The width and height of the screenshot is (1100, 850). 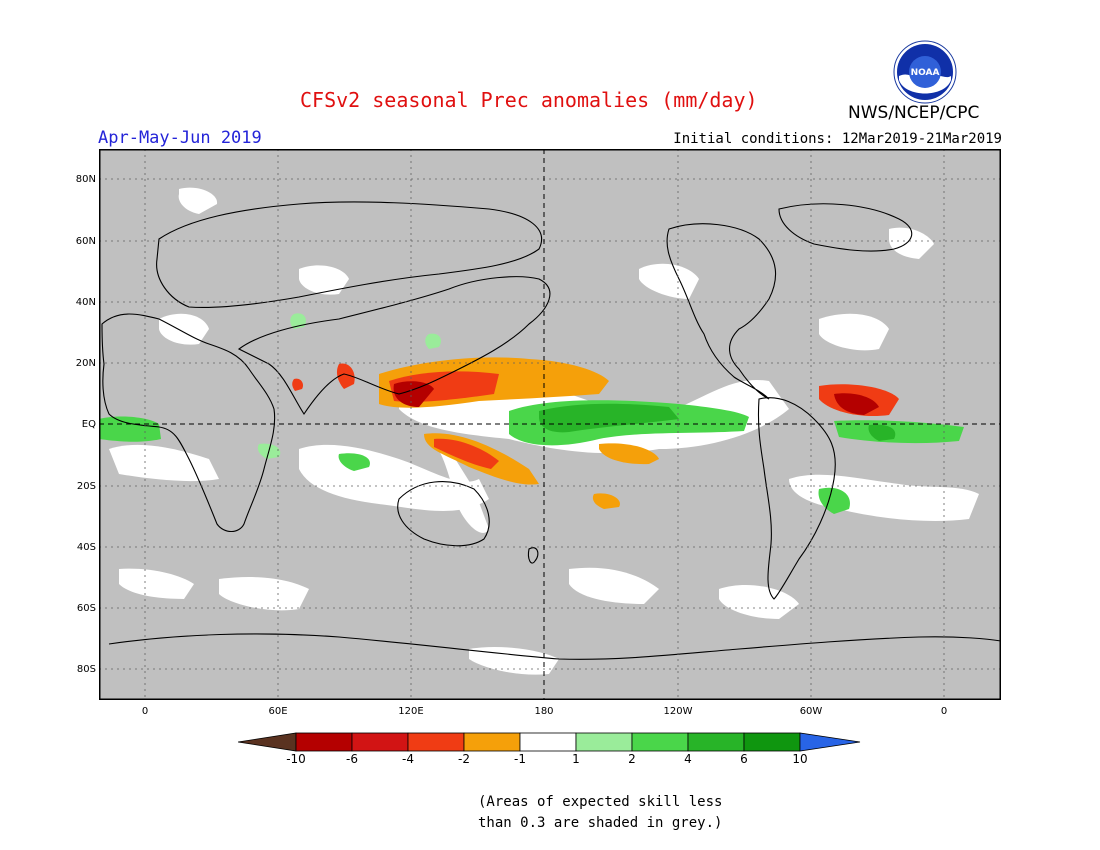 What do you see at coordinates (267, 742) in the screenshot?
I see `colorbar-arrow-low` at bounding box center [267, 742].